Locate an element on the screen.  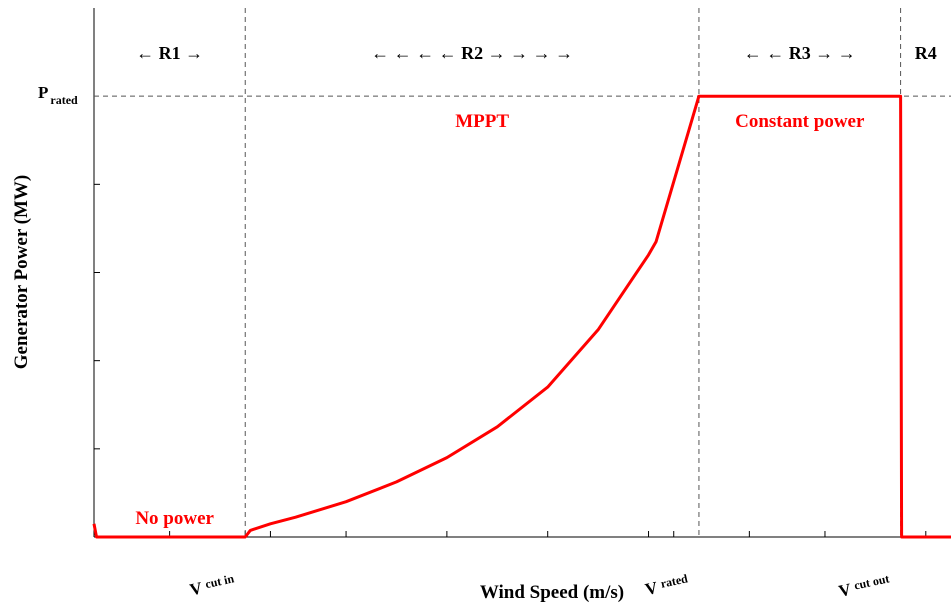
x-marker-label-rated: Vrated is located at coordinates (666, 585).